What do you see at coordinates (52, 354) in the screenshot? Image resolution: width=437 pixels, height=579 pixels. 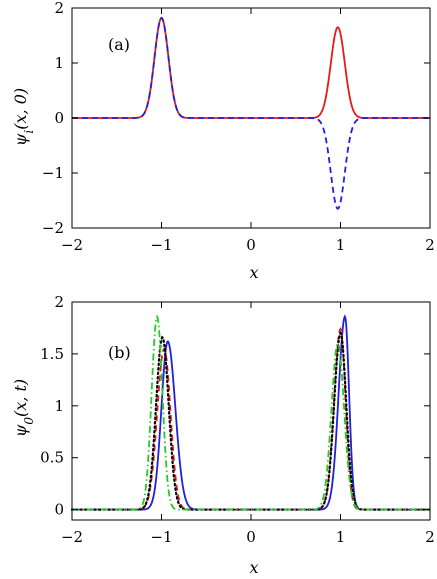 I see `y-tick-label: 1.5` at bounding box center [52, 354].